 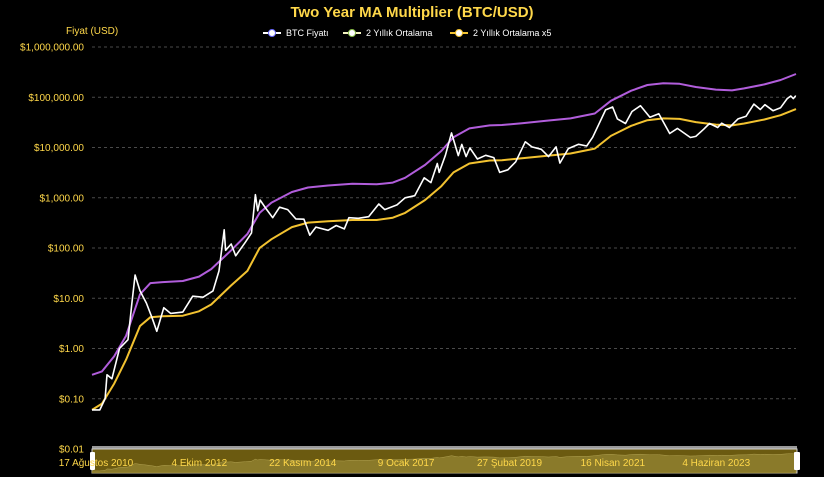 I want to click on legend-item-2y-ma-x5: 2 Yıllık Ortalama x5, so click(x=500, y=33).